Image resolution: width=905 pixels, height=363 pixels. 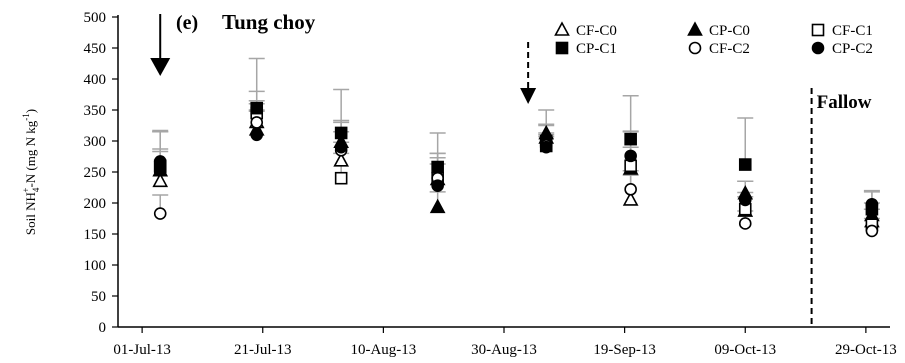 I want to click on legend-label-cf-c0: CF-C0, so click(x=596, y=31).